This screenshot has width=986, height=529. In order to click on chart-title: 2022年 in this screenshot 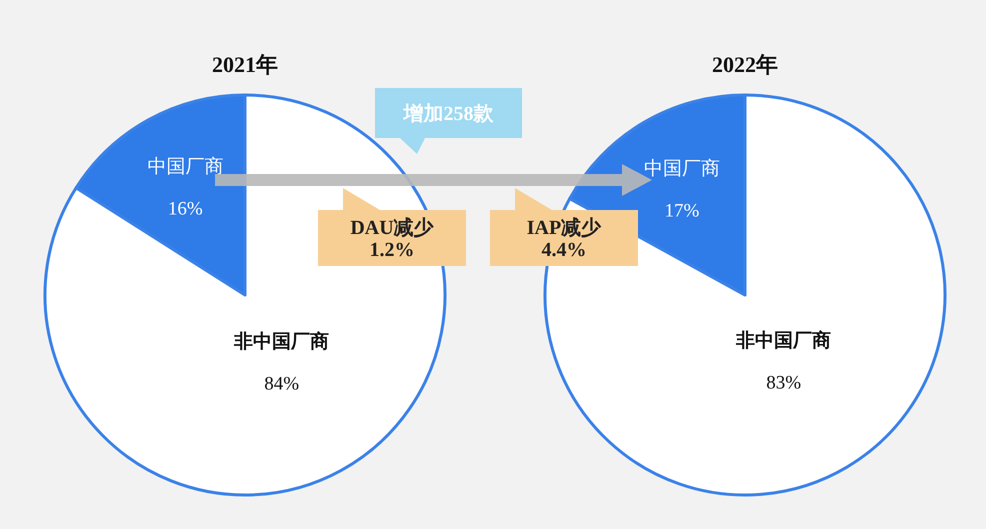, I will do `click(745, 64)`.